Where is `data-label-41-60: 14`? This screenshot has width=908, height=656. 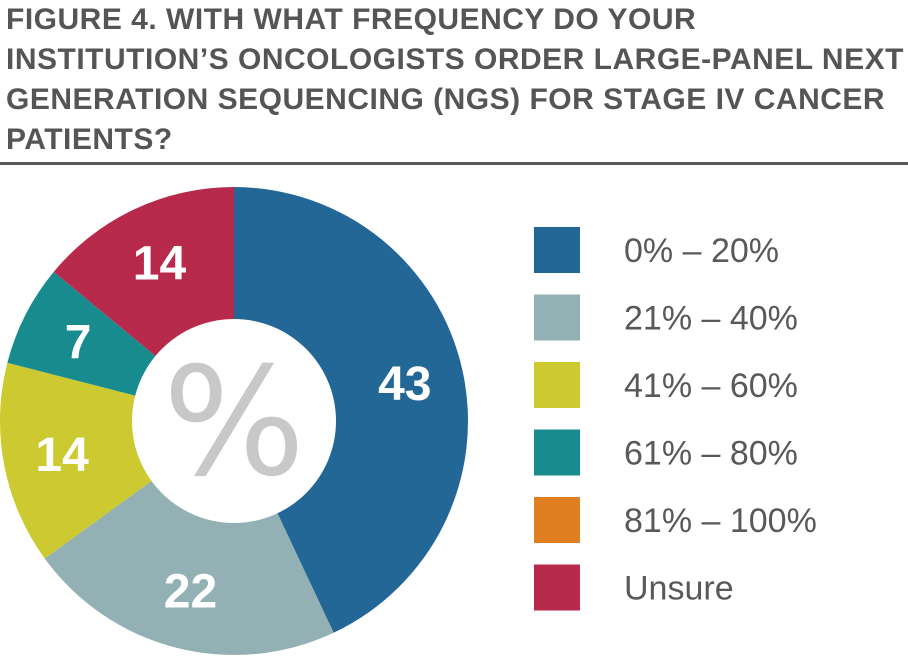 data-label-41-60: 14 is located at coordinates (62, 455).